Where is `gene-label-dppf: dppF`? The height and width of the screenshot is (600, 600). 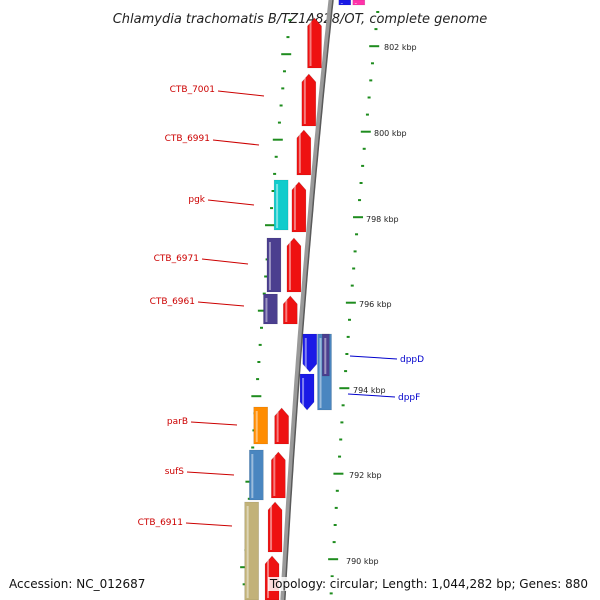
gene-label-dppf: dppF is located at coordinates (383, 398).